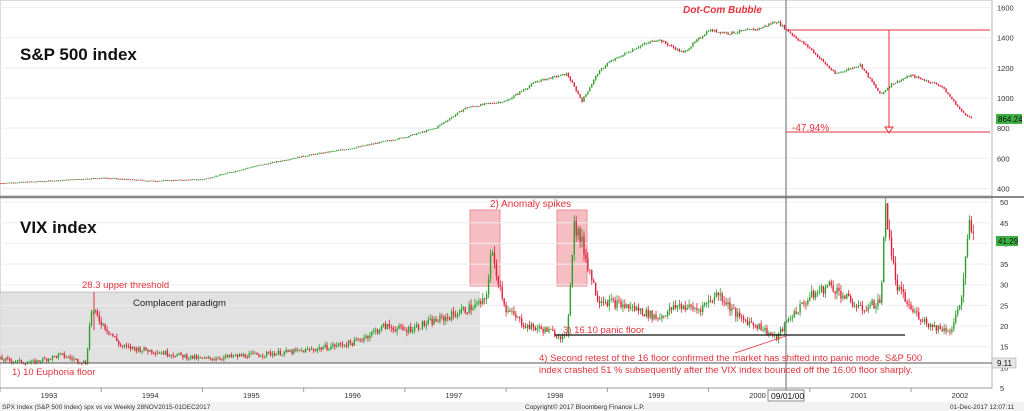  I want to click on vix-ytick-label: 30, so click(1004, 285).